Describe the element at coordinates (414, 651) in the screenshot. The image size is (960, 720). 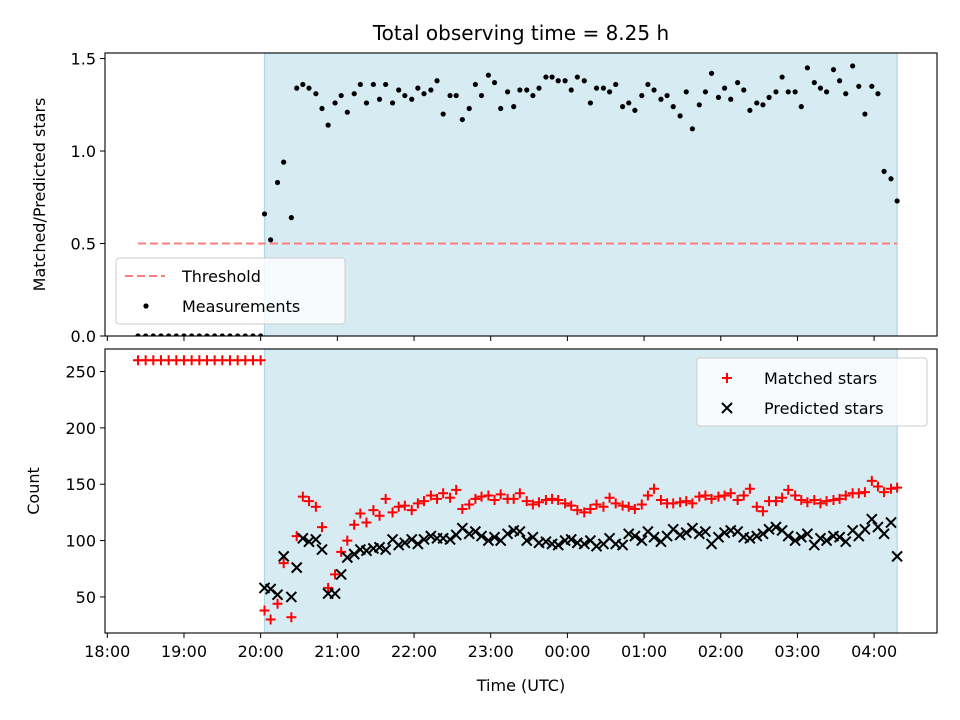
I see `x-tick-label: 22:00` at that location.